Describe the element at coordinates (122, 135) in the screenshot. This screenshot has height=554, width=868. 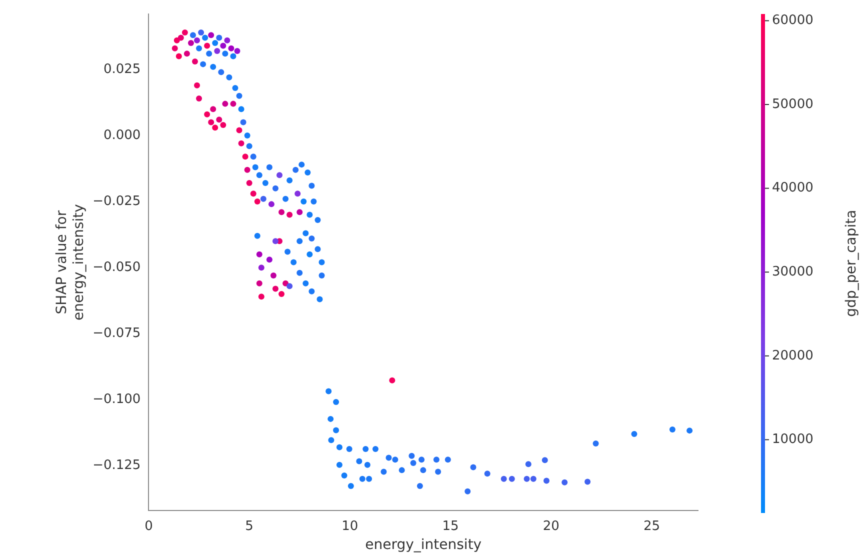
I see `y-tick-label: 0.000` at that location.